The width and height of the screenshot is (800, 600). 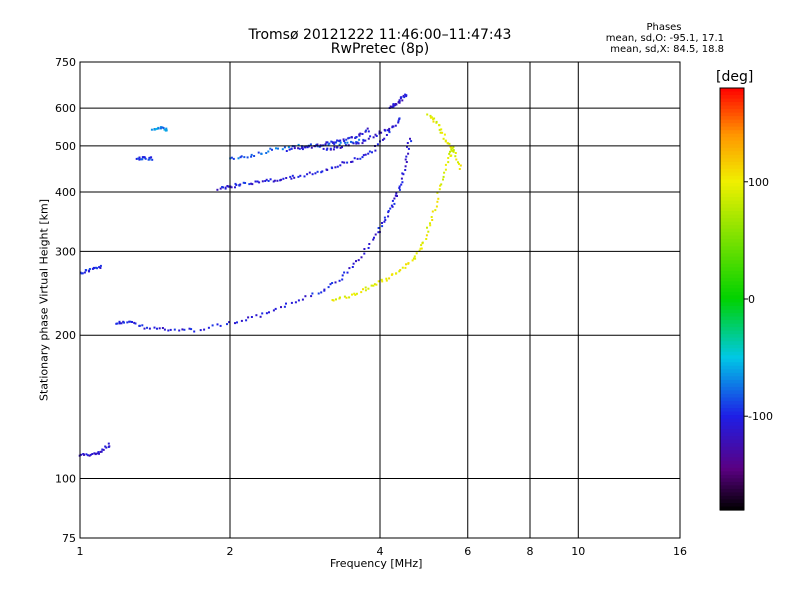 What do you see at coordinates (80, 551) in the screenshot?
I see `x-tick-label: 1` at bounding box center [80, 551].